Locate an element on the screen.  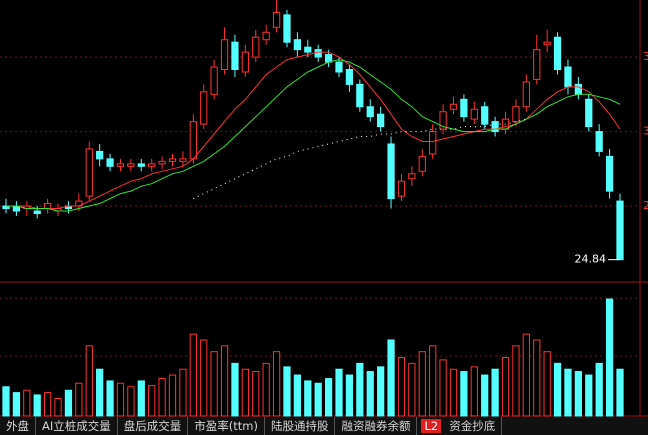
y-tick-label: 27 is located at coordinates (645, 205).